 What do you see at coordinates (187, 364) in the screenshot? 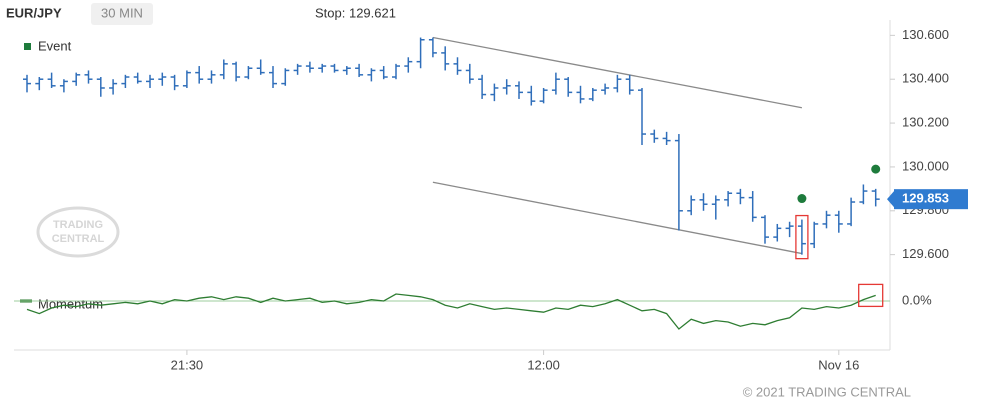
I see `x-tick-label: 21:30` at bounding box center [187, 364].